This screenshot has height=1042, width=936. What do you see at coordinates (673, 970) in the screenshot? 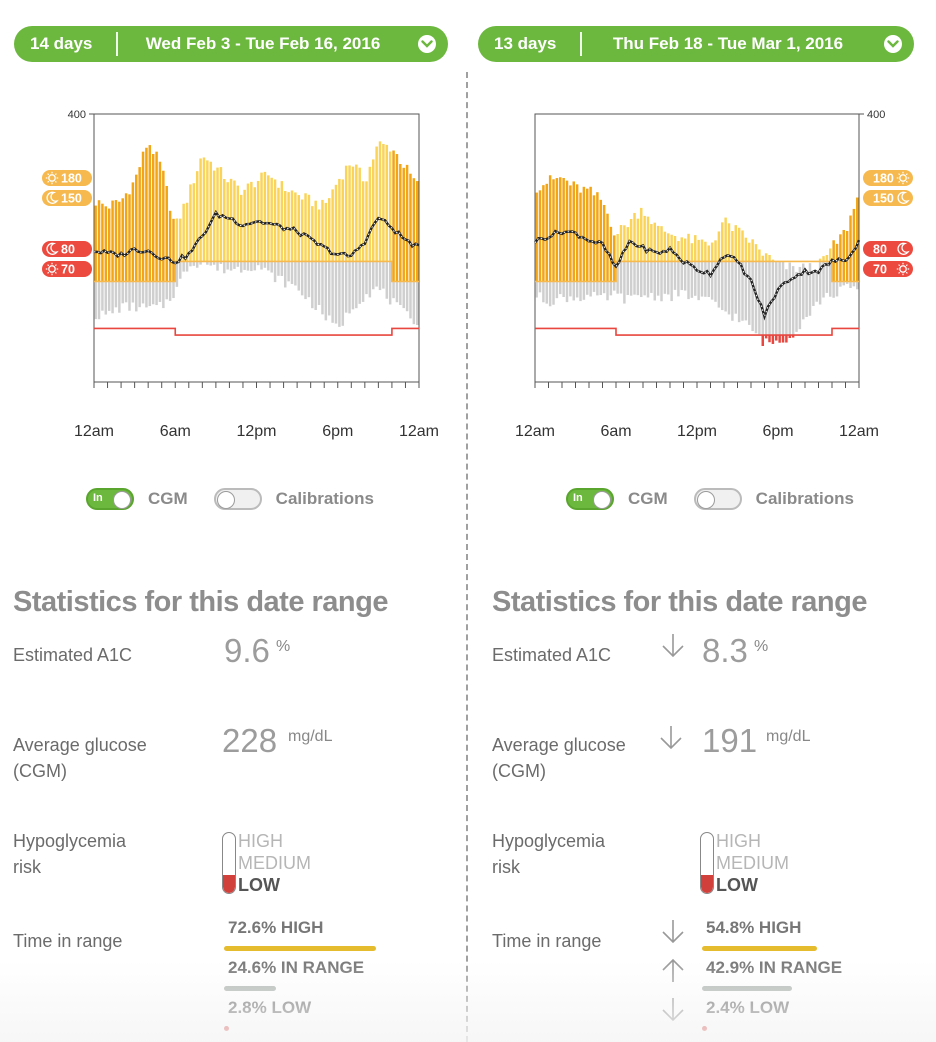
I see `arrow-up-icon` at bounding box center [673, 970].